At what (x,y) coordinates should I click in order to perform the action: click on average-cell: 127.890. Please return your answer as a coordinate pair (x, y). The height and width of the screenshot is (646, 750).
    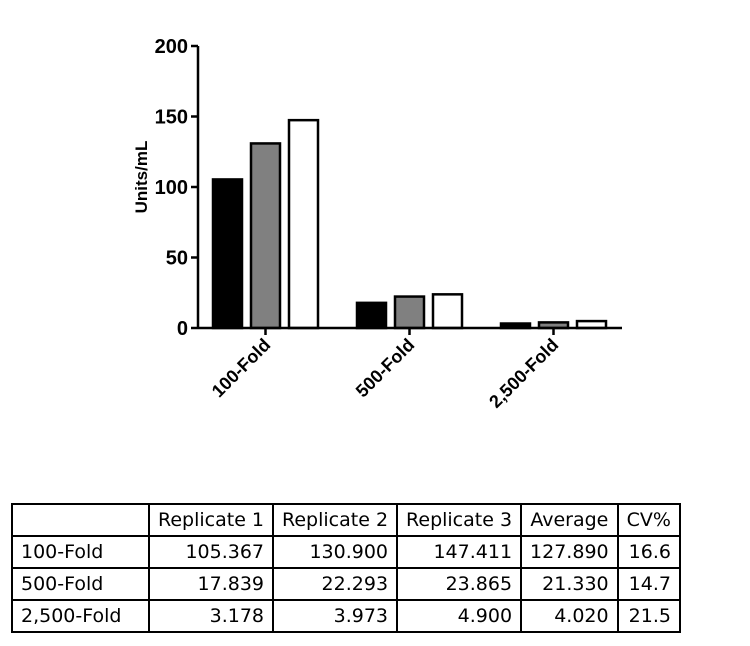
    Looking at the image, I should click on (569, 552).